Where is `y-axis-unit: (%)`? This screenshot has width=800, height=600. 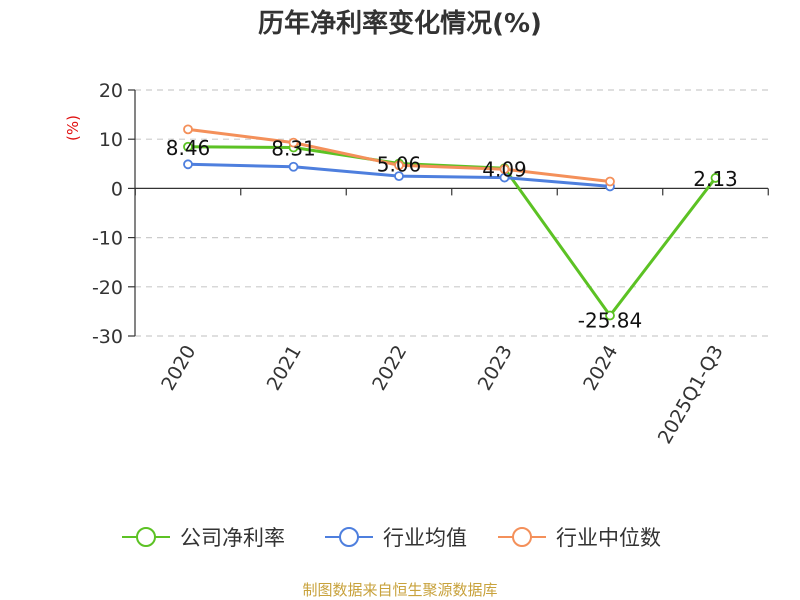
y-axis-unit: (%) is located at coordinates (73, 128).